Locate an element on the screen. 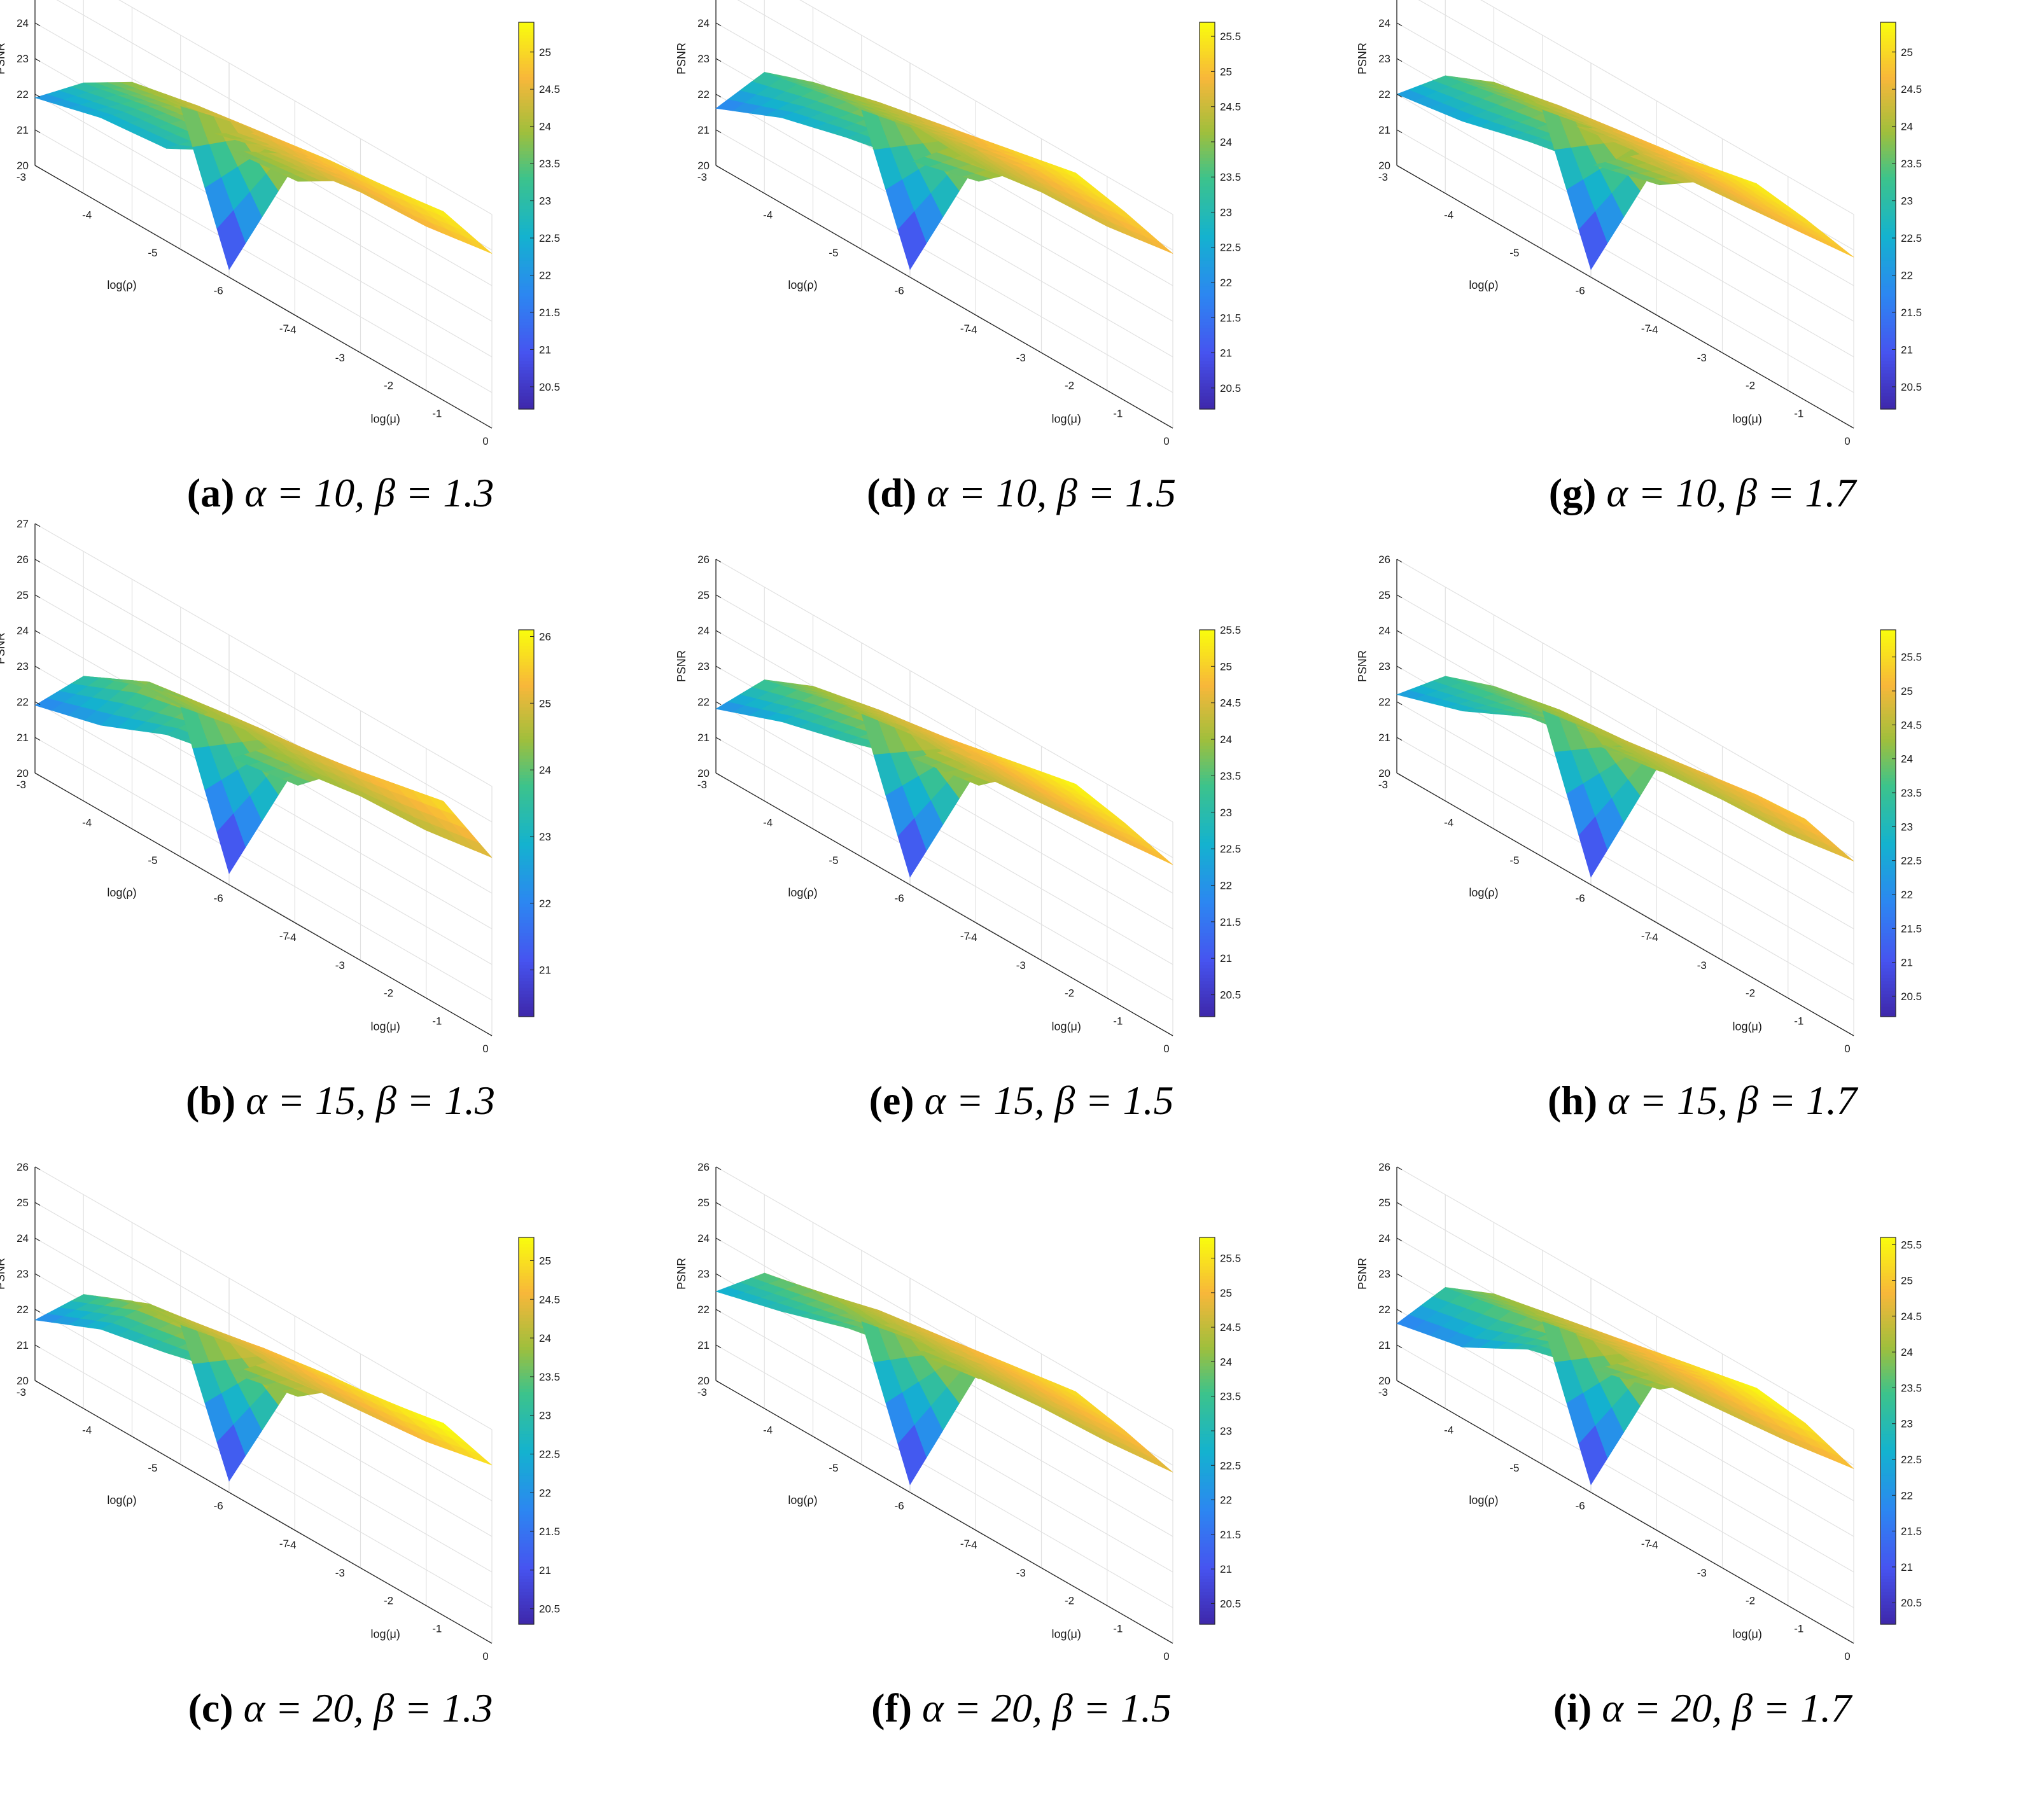  x-tick-label: -5 is located at coordinates (833, 253).